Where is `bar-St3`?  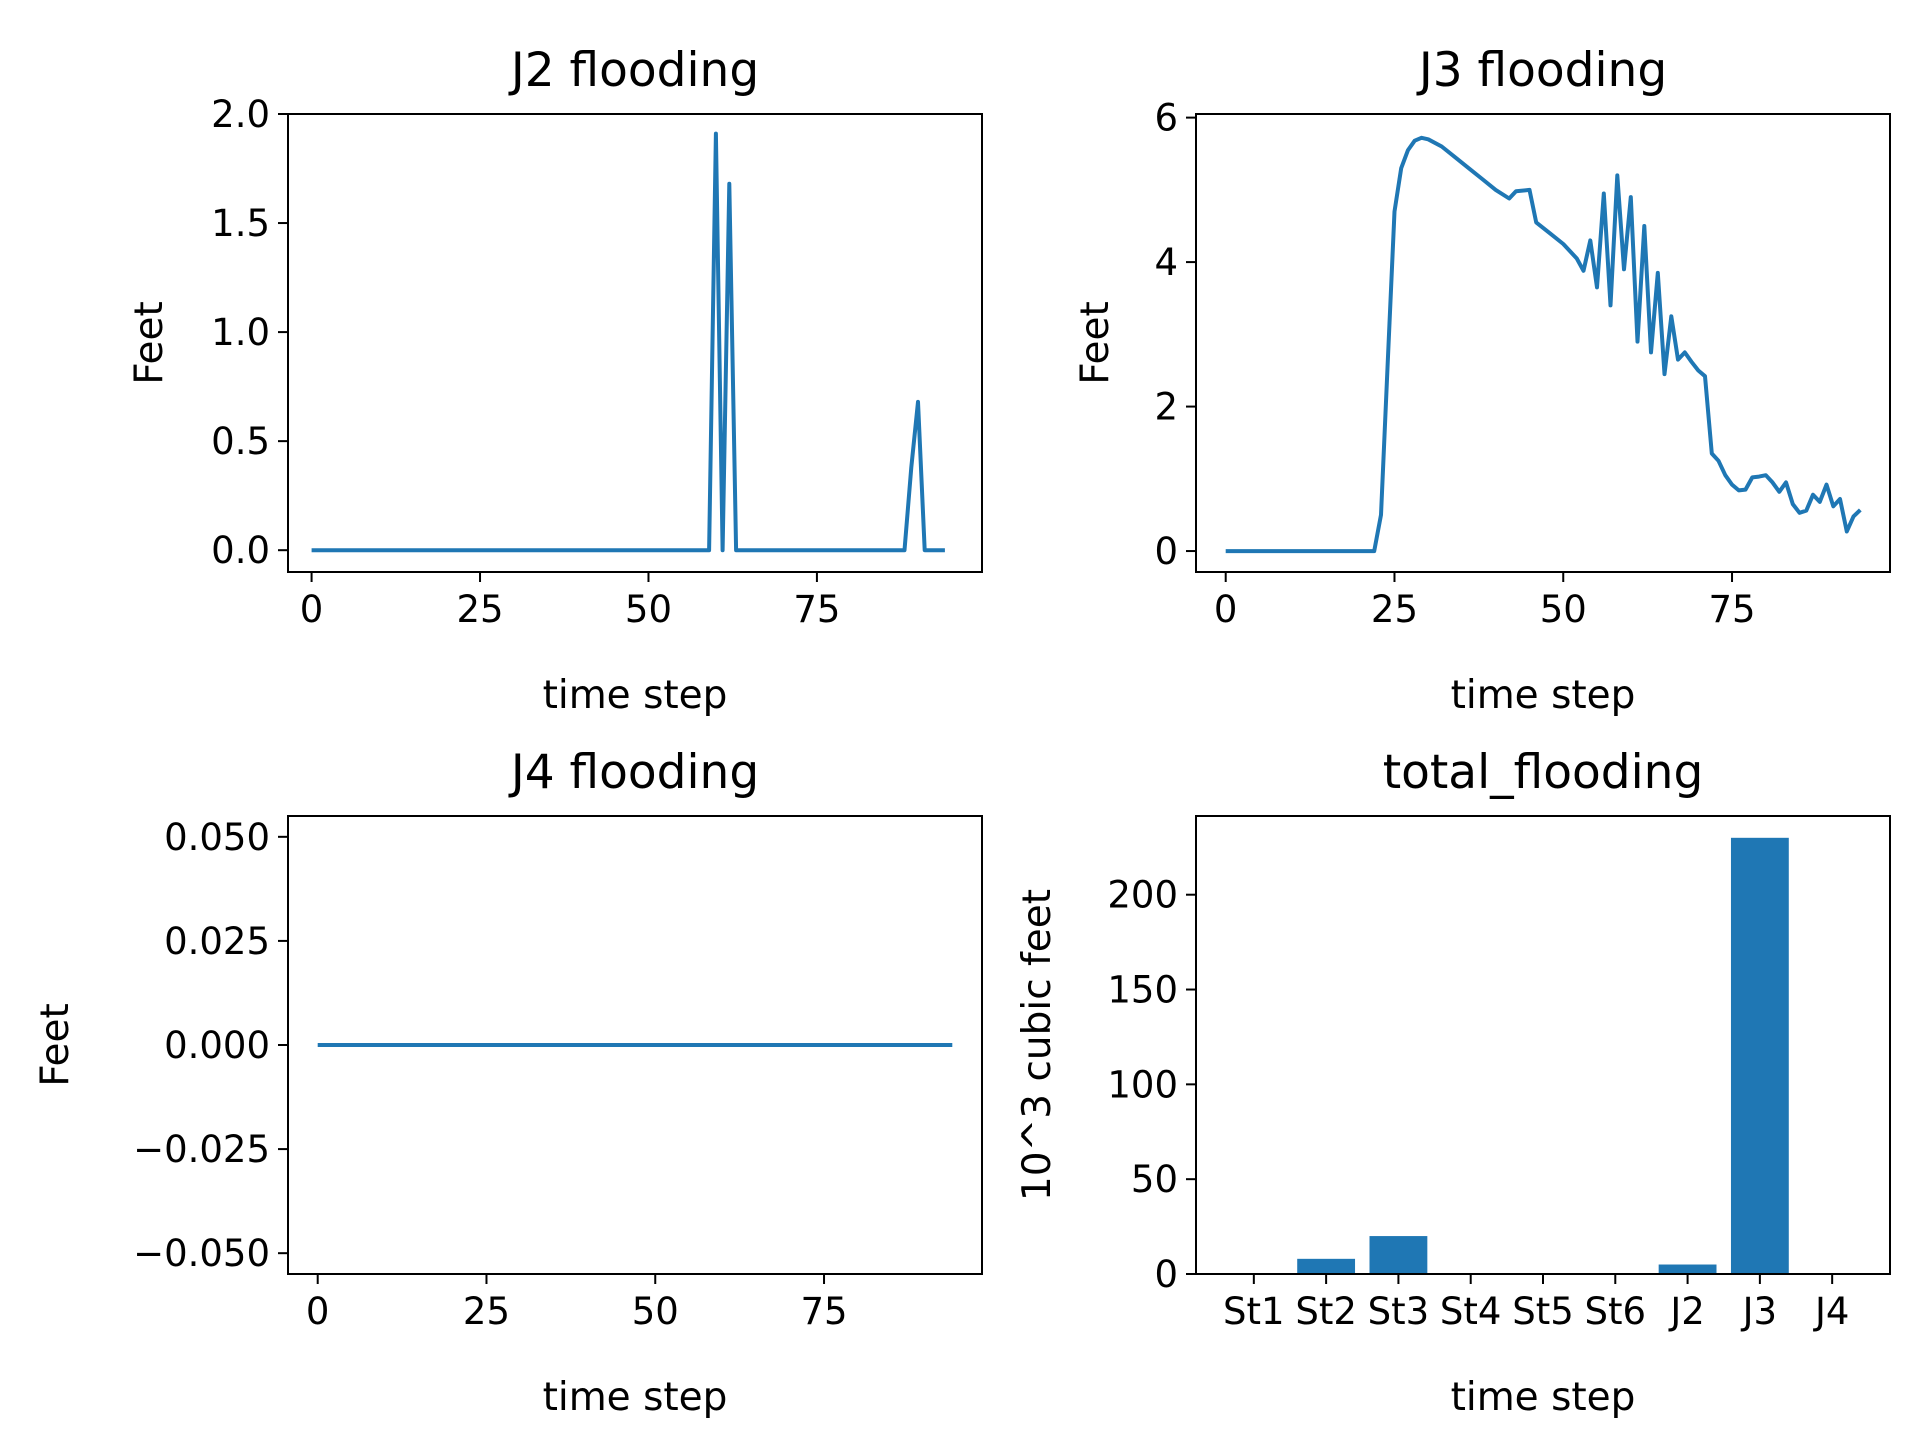
bar-St3 is located at coordinates (1398, 1255).